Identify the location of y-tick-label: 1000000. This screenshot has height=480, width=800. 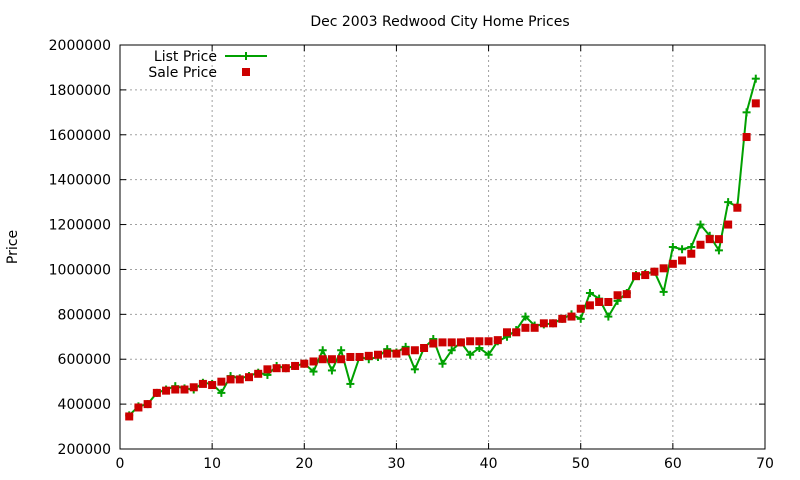
(80, 270).